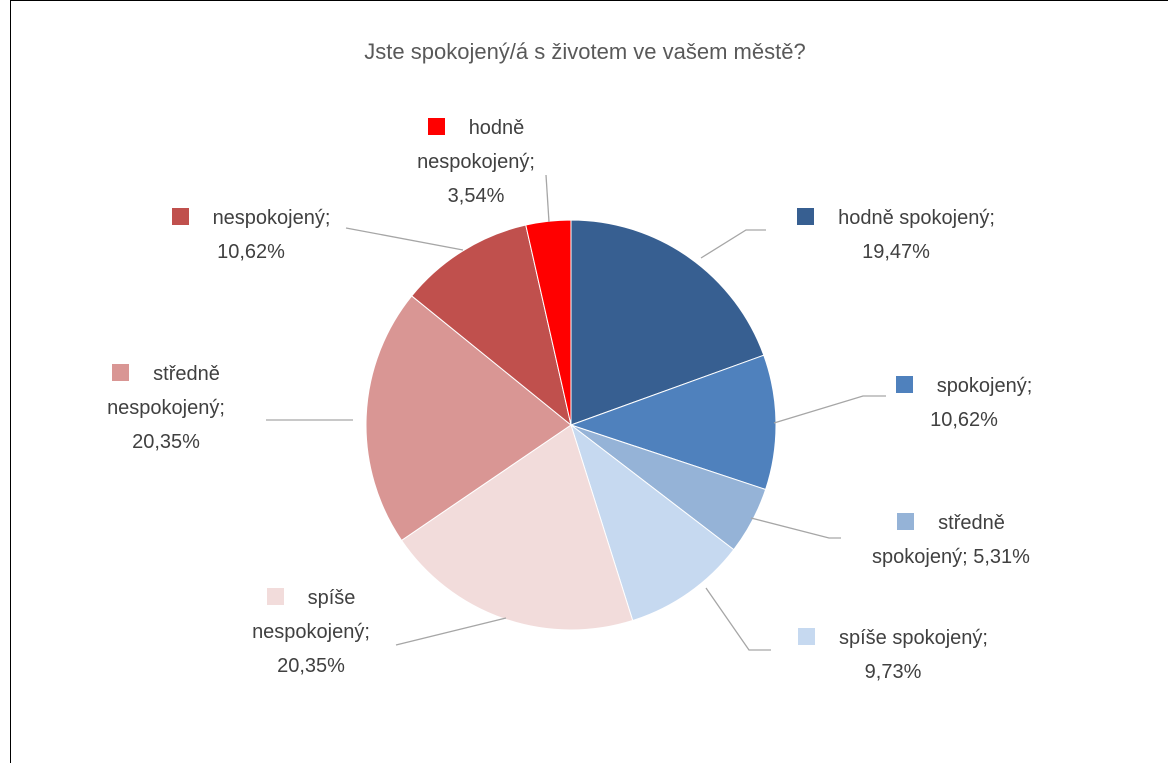  I want to click on data-label: středně spokojený; 5,31%, so click(951, 540).